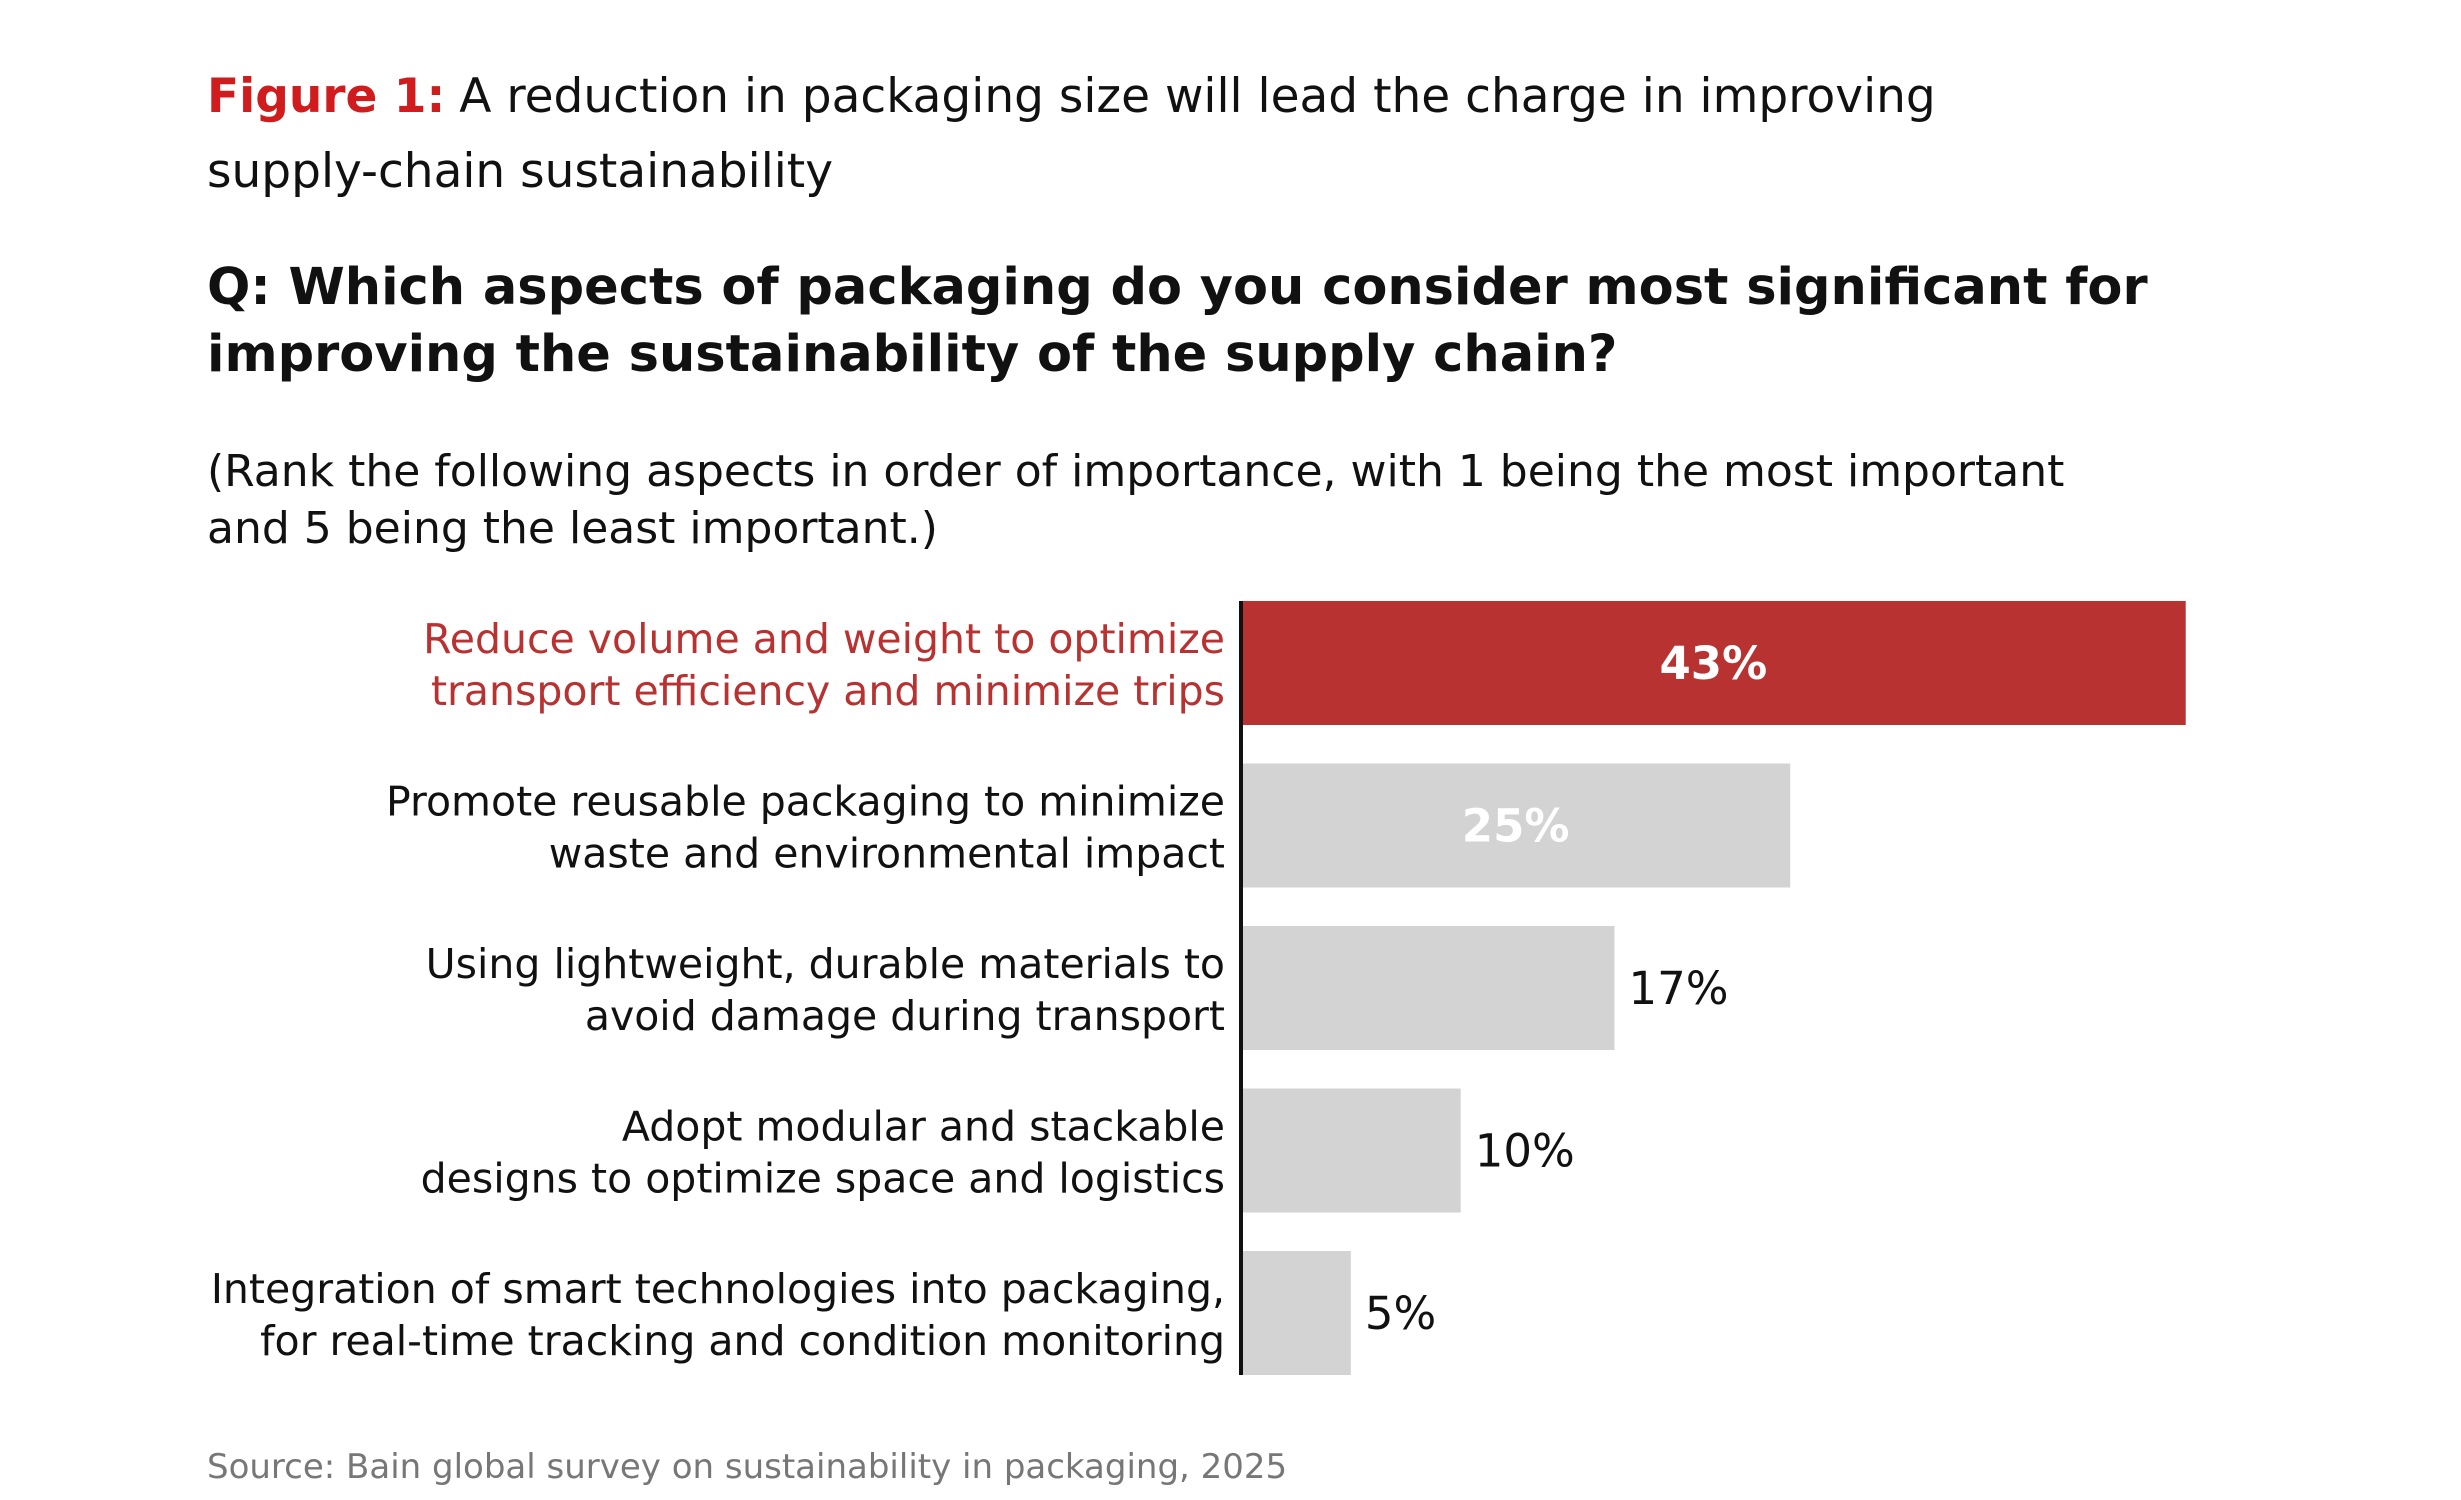  What do you see at coordinates (1525, 1151) in the screenshot?
I see `value-label: 10%` at bounding box center [1525, 1151].